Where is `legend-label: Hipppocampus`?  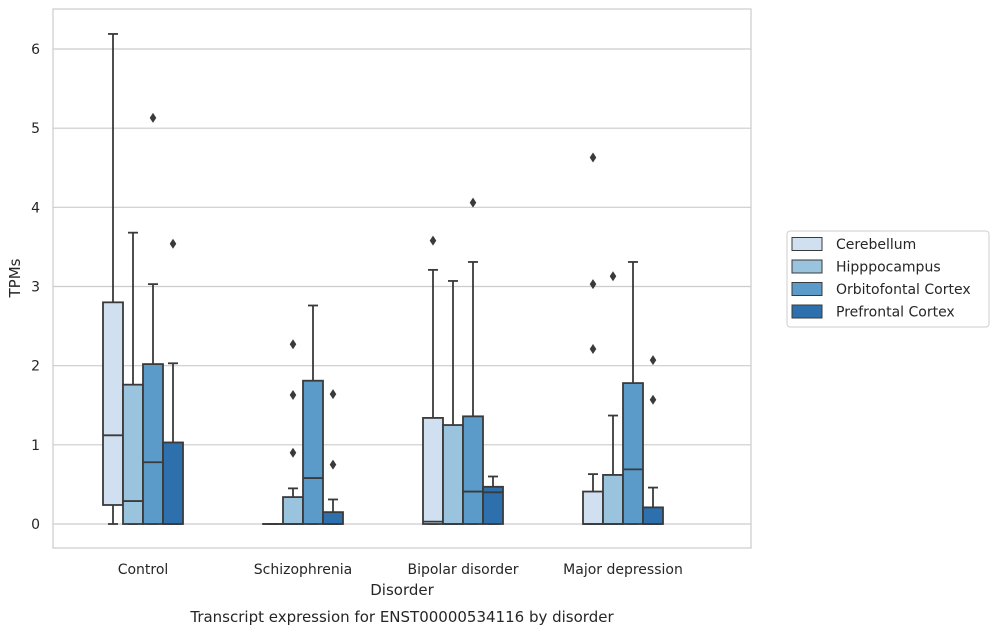 legend-label: Hipppocampus is located at coordinates (888, 268).